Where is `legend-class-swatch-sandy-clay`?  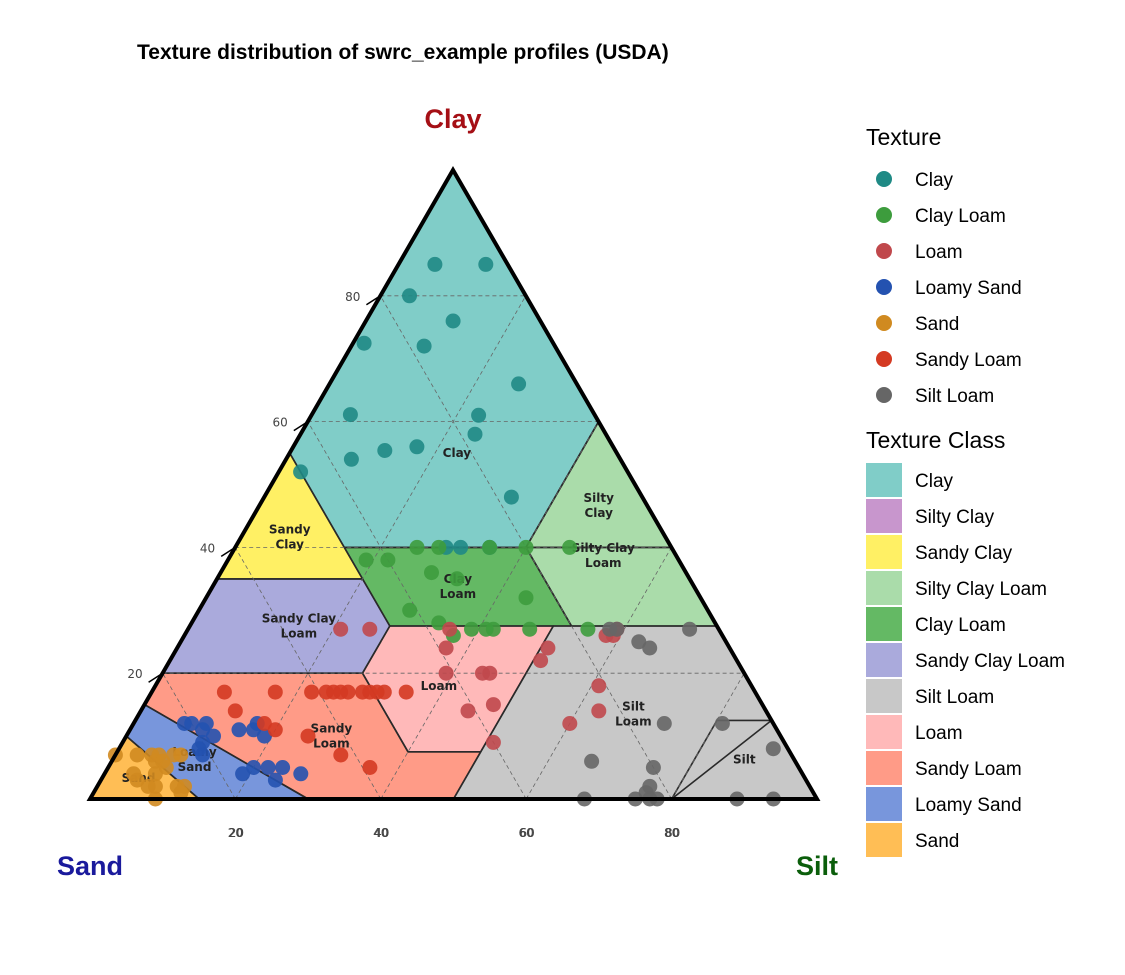
legend-class-swatch-sandy-clay is located at coordinates (884, 552).